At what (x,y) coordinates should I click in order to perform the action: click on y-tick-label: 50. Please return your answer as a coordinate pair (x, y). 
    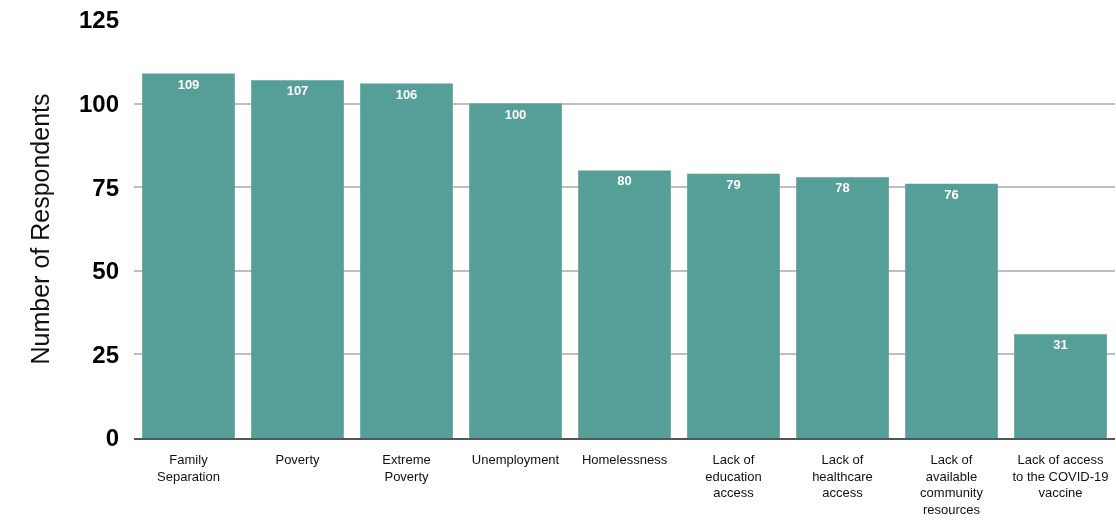
    Looking at the image, I should click on (105, 271).